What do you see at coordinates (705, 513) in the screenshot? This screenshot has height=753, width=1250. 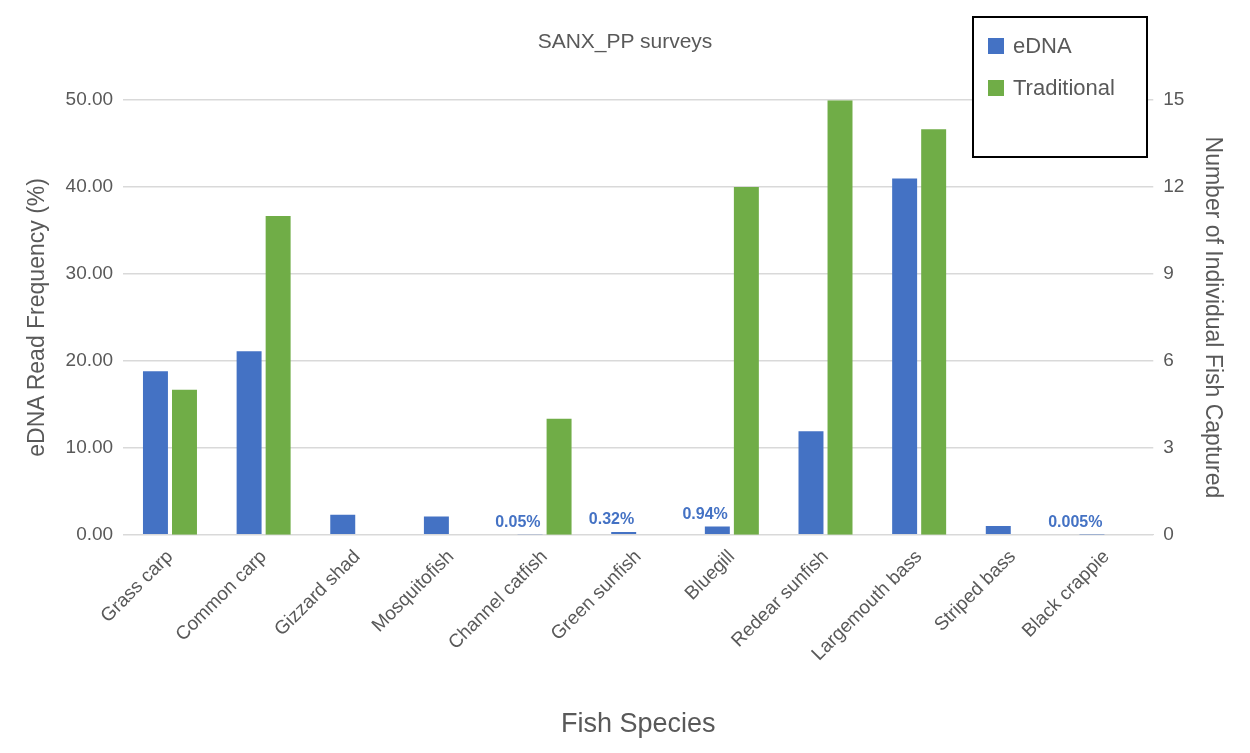 I see `data-label: 0.94%` at bounding box center [705, 513].